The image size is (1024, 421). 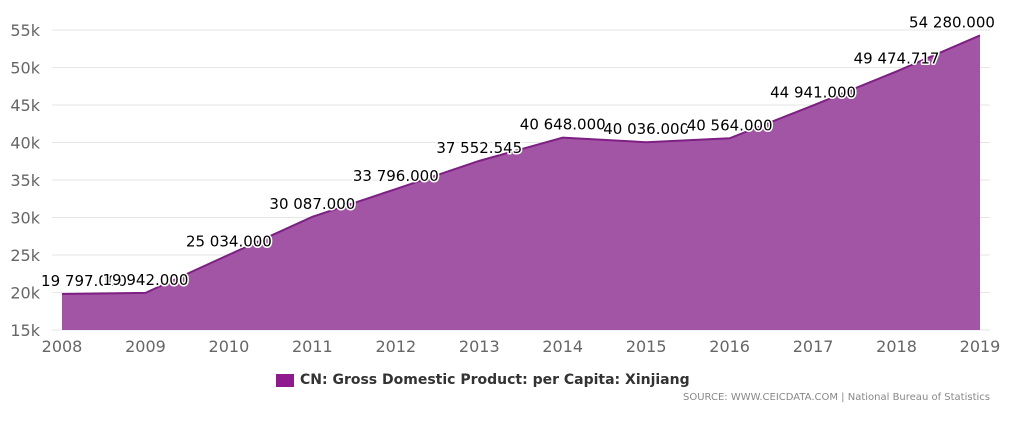 What do you see at coordinates (646, 129) in the screenshot?
I see `data-label: 40 036.000` at bounding box center [646, 129].